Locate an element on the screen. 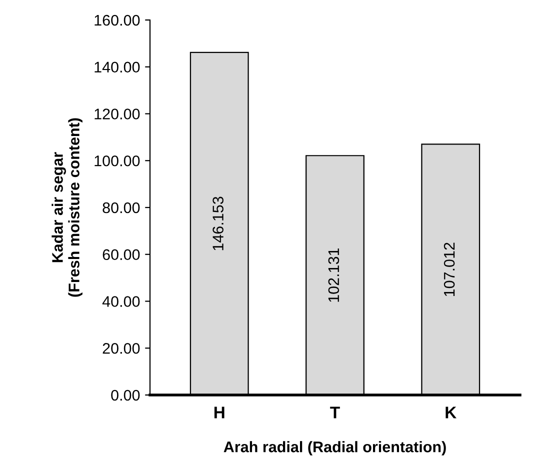 The image size is (550, 471). y-tick-label: 80.00 is located at coordinates (121, 208).